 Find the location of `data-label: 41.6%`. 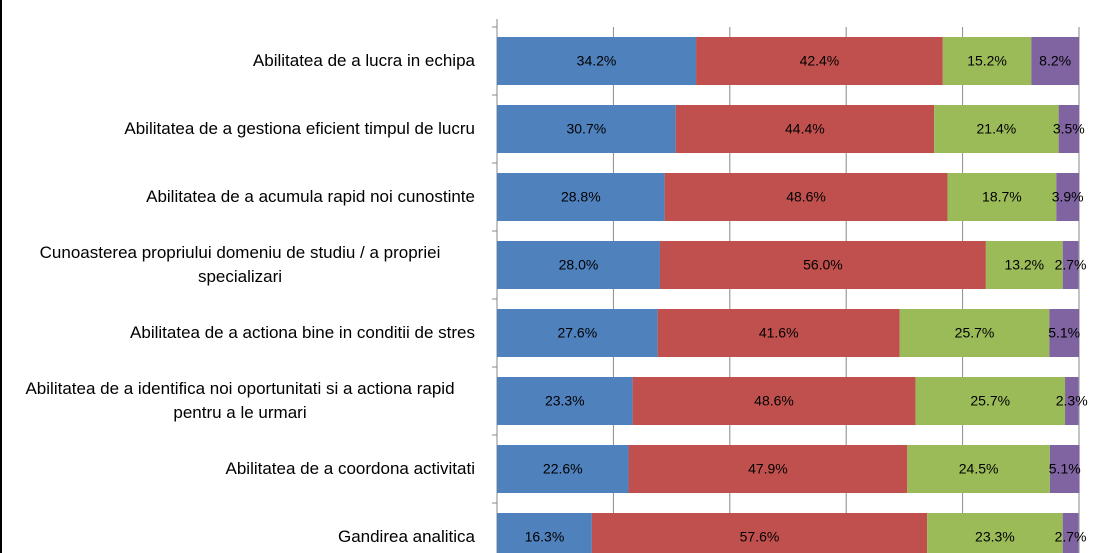

data-label: 41.6% is located at coordinates (779, 333).